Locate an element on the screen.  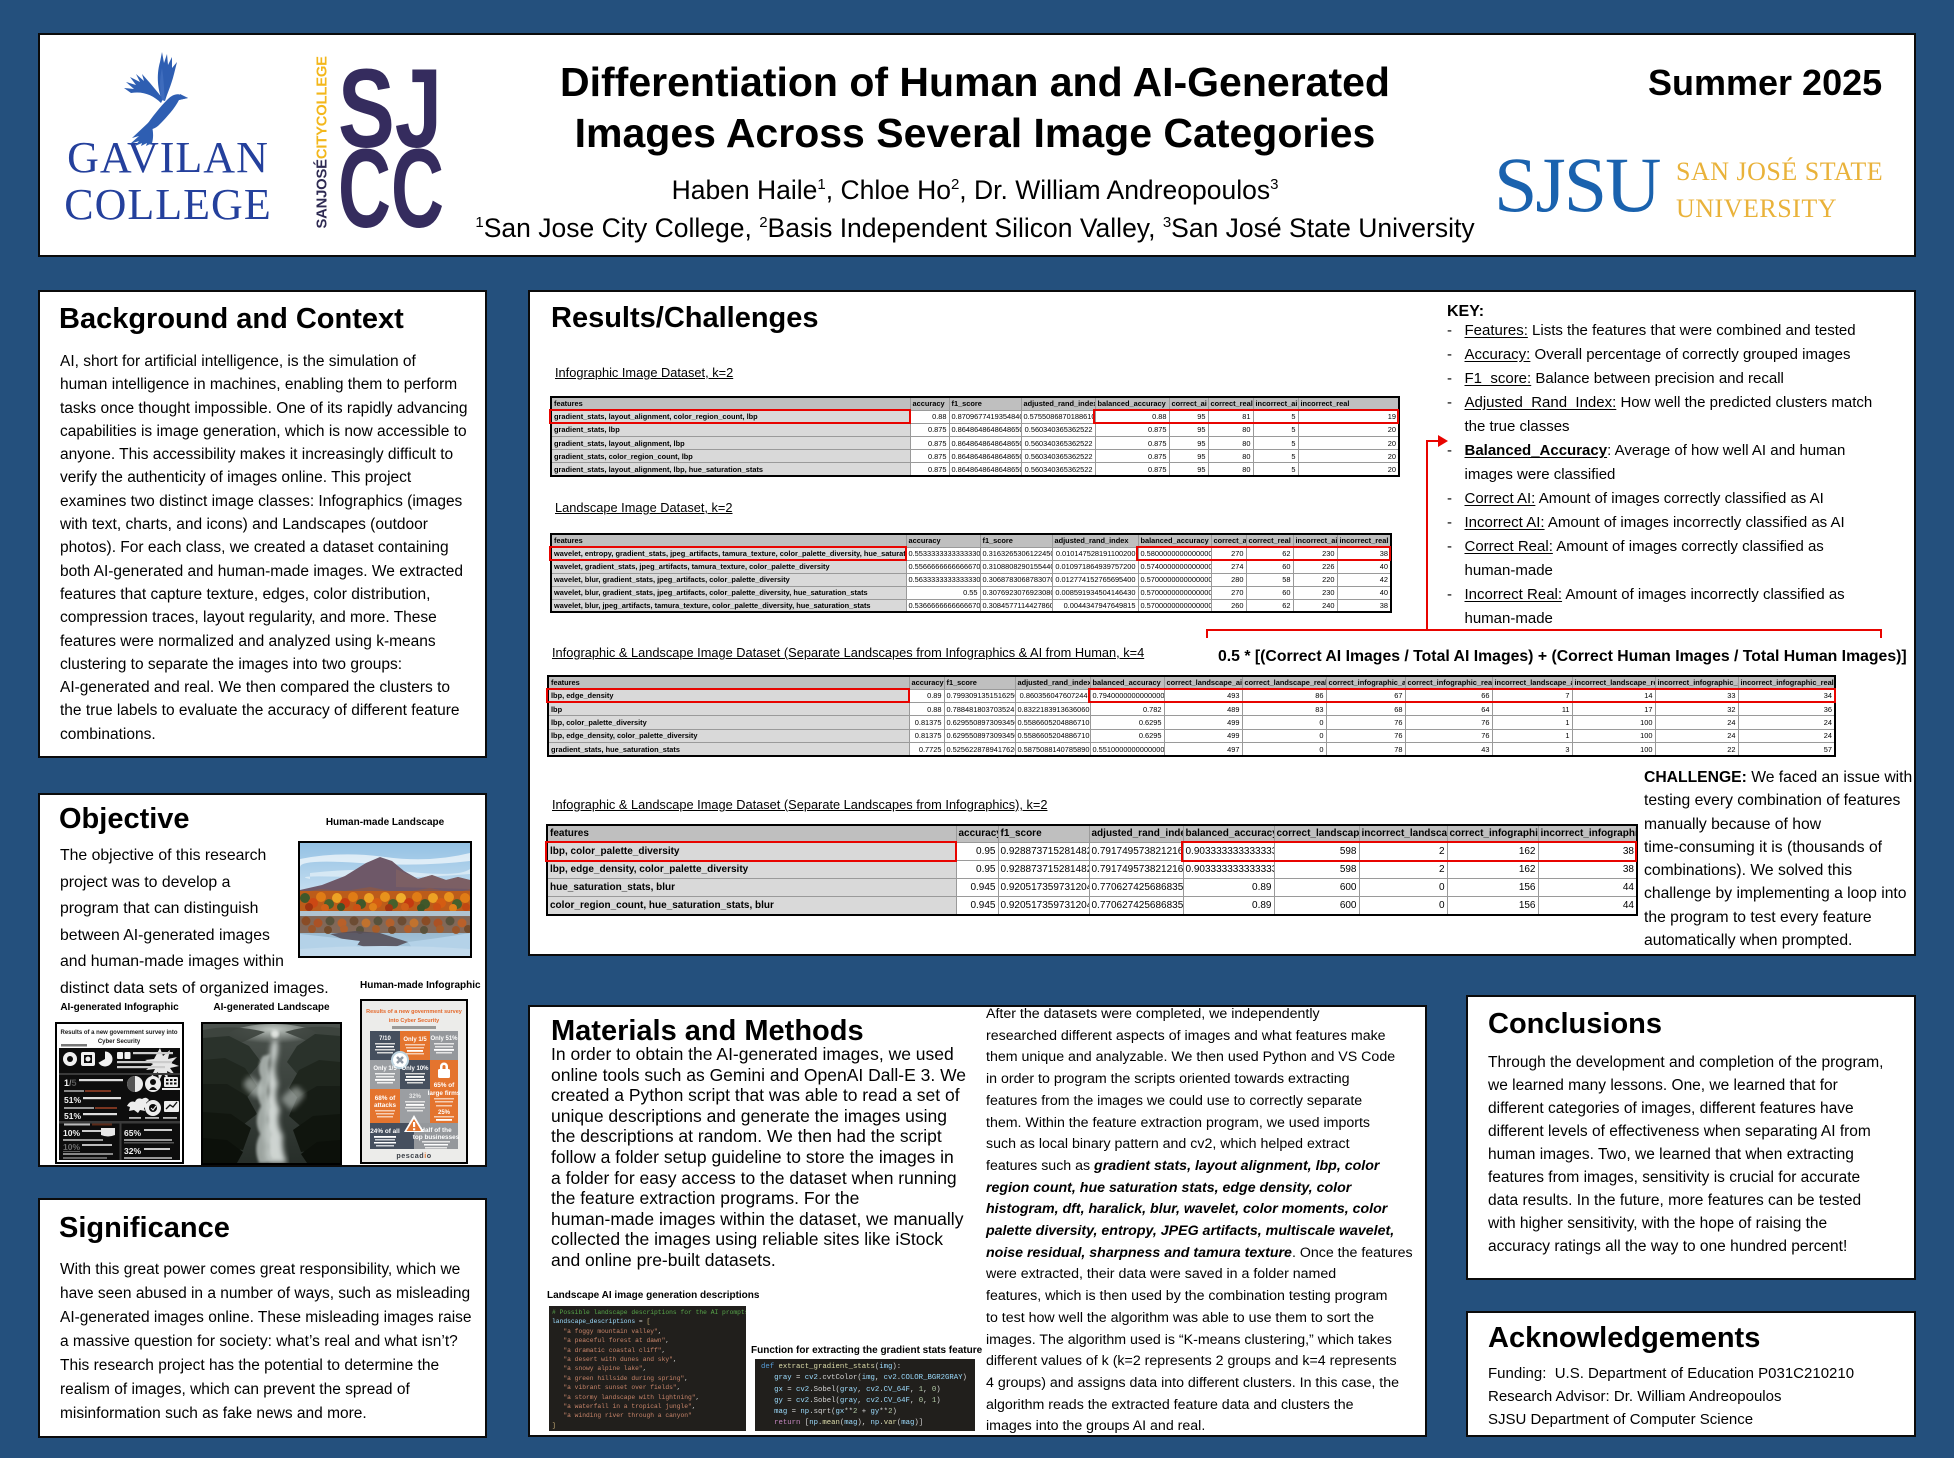
svg-text: pescadio is located at coordinates (413, 1155).